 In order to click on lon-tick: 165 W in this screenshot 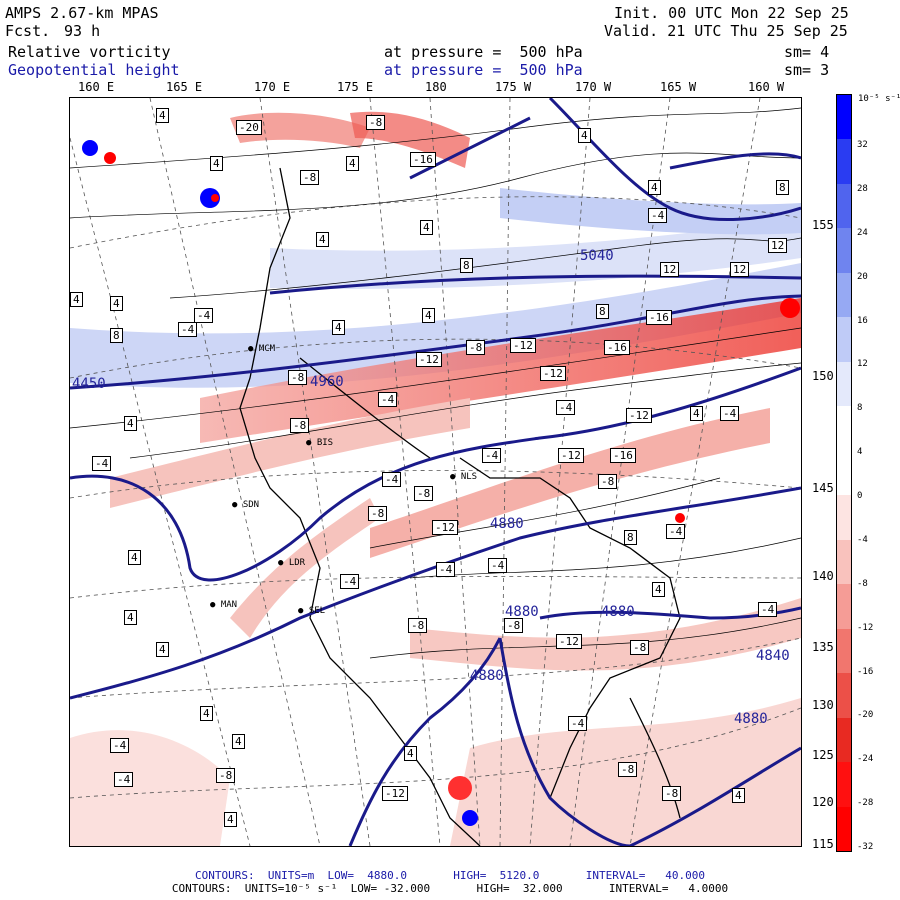, I will do `click(678, 87)`.